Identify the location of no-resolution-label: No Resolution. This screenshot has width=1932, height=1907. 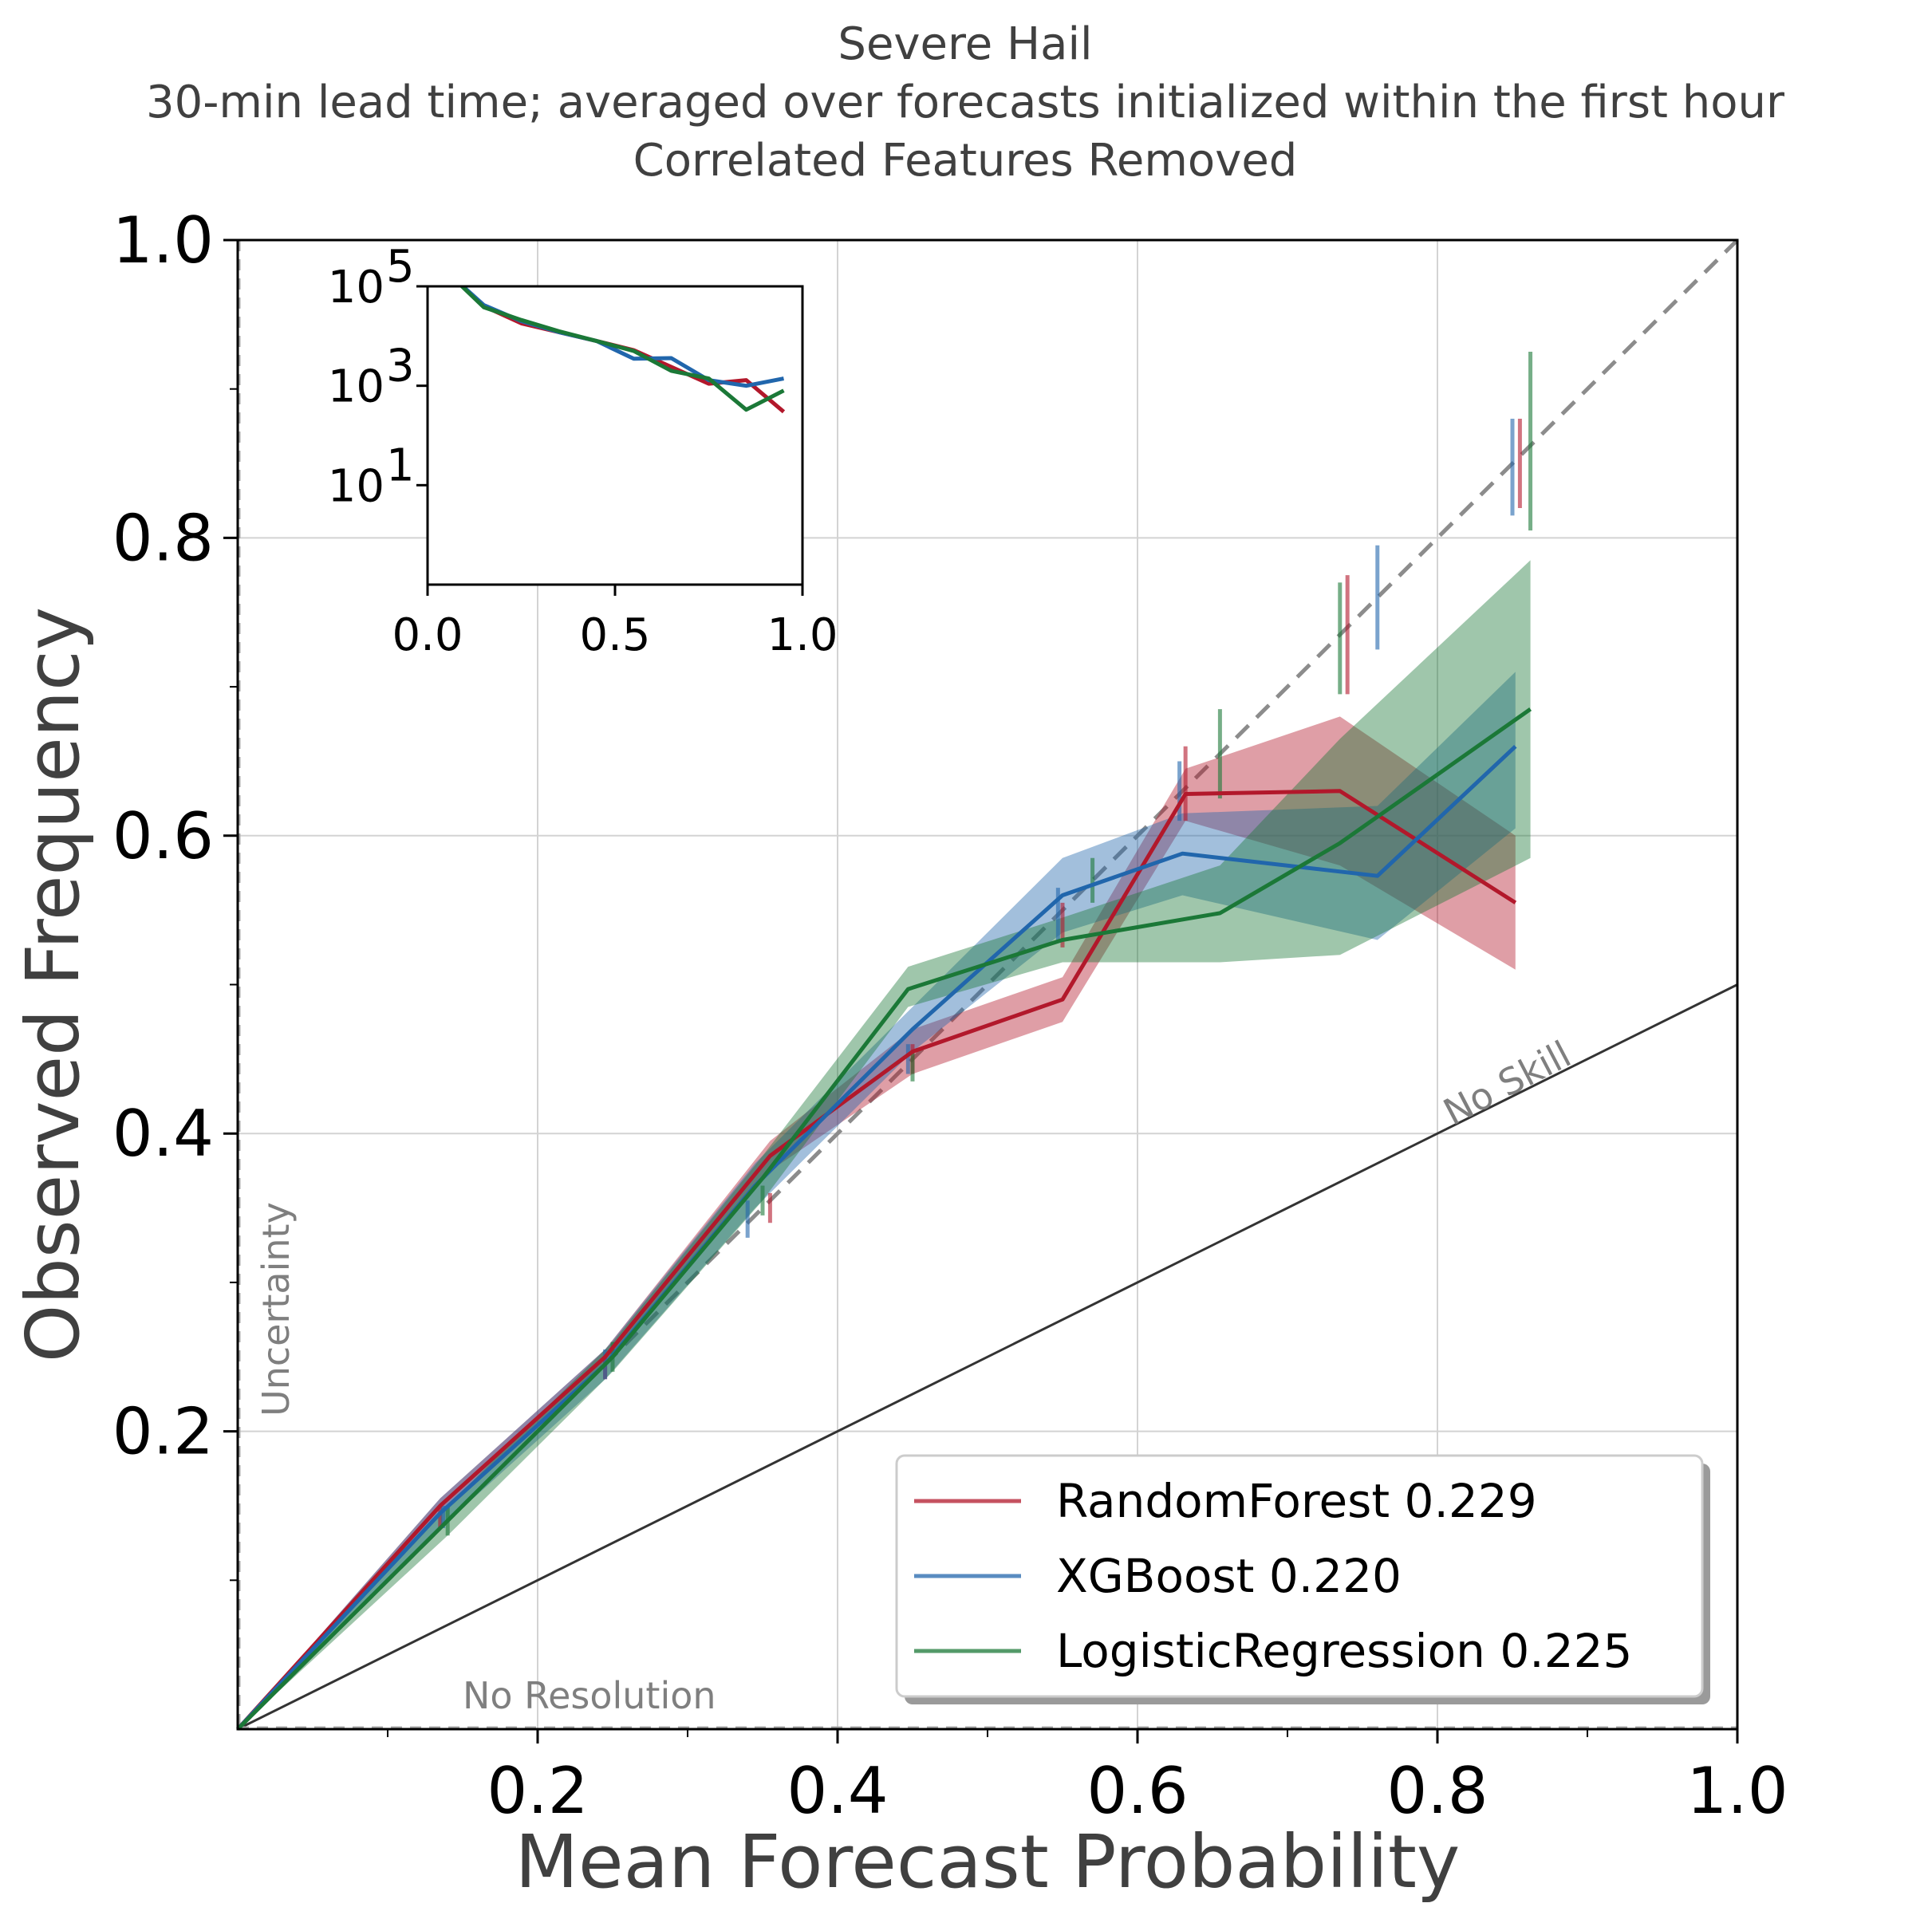
(589, 1695).